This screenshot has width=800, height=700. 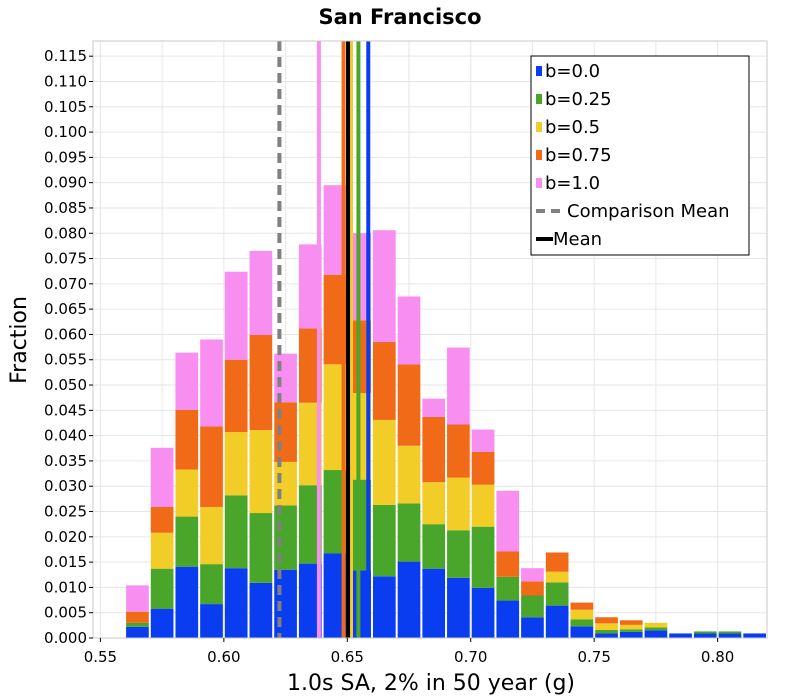 What do you see at coordinates (19, 340) in the screenshot?
I see `y-axis-label: Fraction` at bounding box center [19, 340].